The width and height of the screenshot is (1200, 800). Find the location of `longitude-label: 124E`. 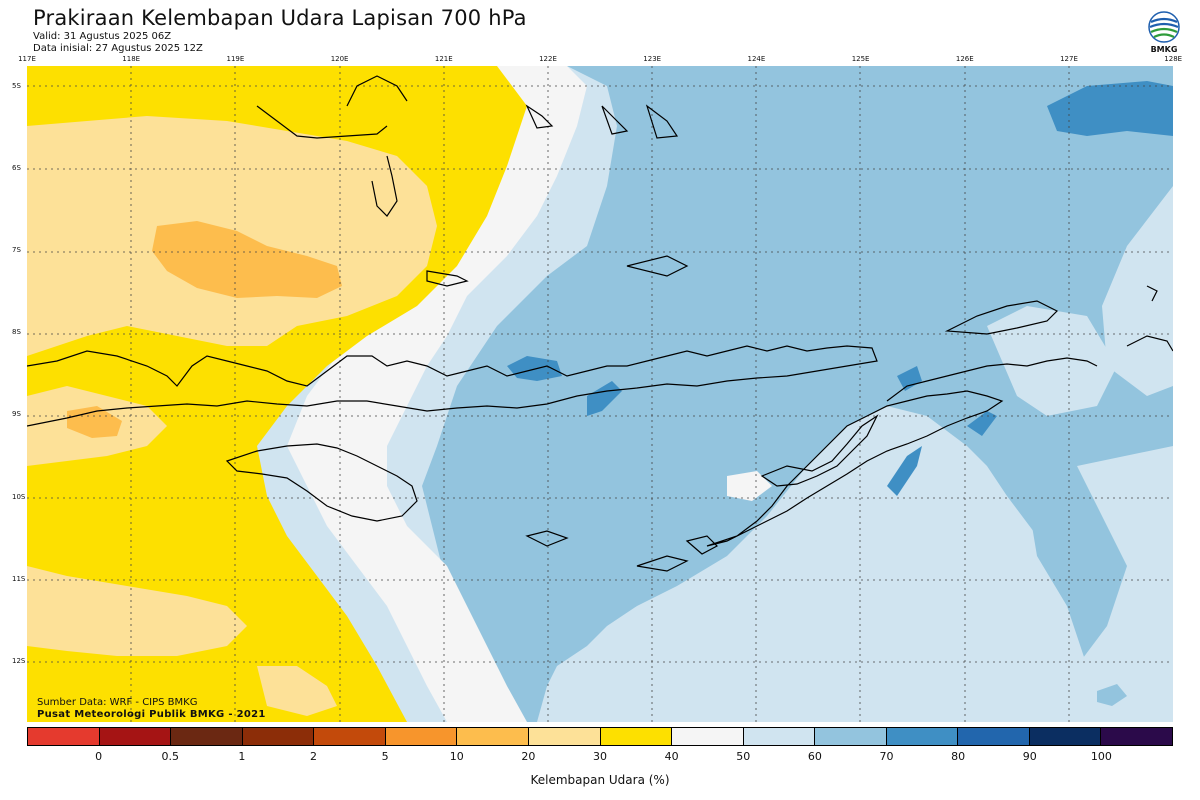

longitude-label: 124E is located at coordinates (756, 59).